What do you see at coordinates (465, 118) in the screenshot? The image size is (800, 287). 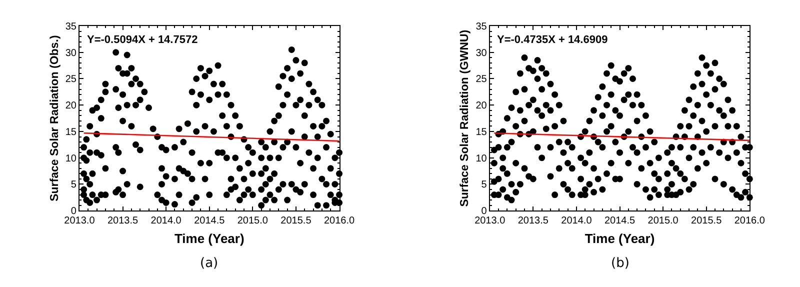 I see `y-axis-title: Surface Solar Radiation (GWNU)` at bounding box center [465, 118].